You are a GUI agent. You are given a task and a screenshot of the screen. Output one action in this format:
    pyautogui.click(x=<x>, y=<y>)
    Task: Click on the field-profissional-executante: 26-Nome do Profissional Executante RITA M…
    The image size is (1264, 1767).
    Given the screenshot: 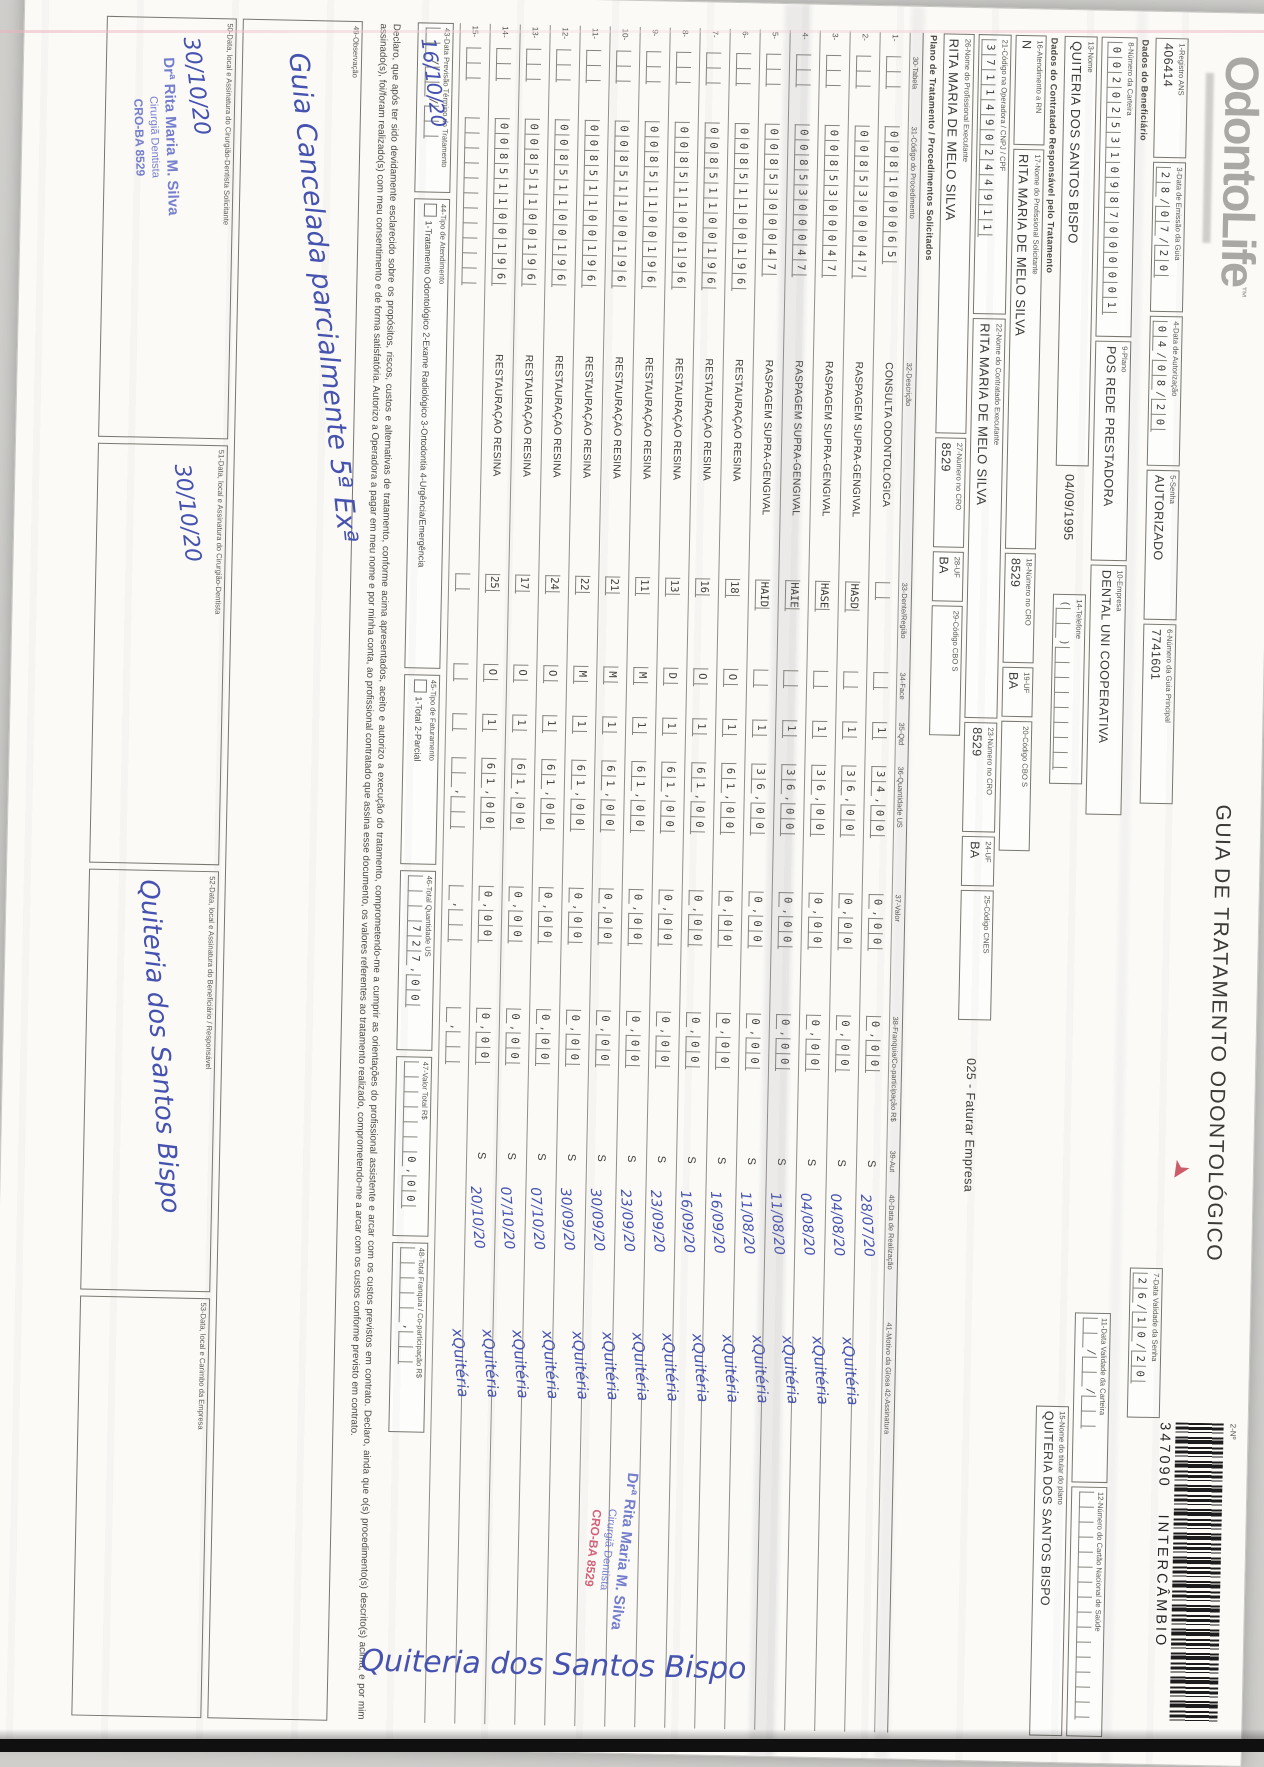 What is the action you would take?
    pyautogui.click(x=955, y=233)
    